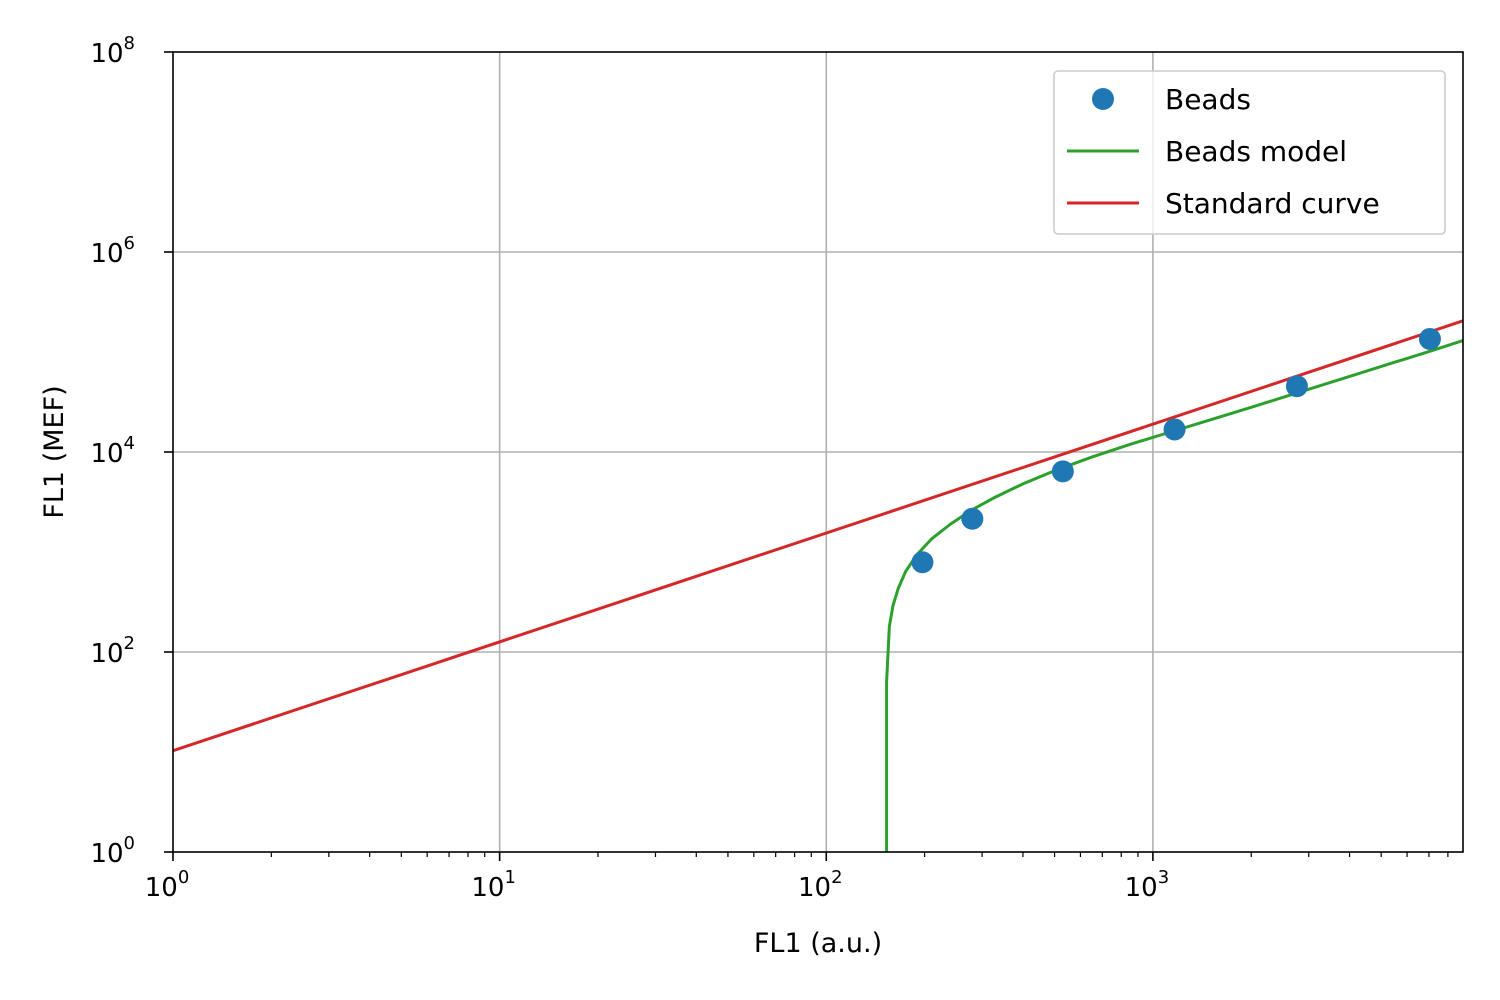  What do you see at coordinates (1147, 885) in the screenshot?
I see `x-tick-label: 10³` at bounding box center [1147, 885].